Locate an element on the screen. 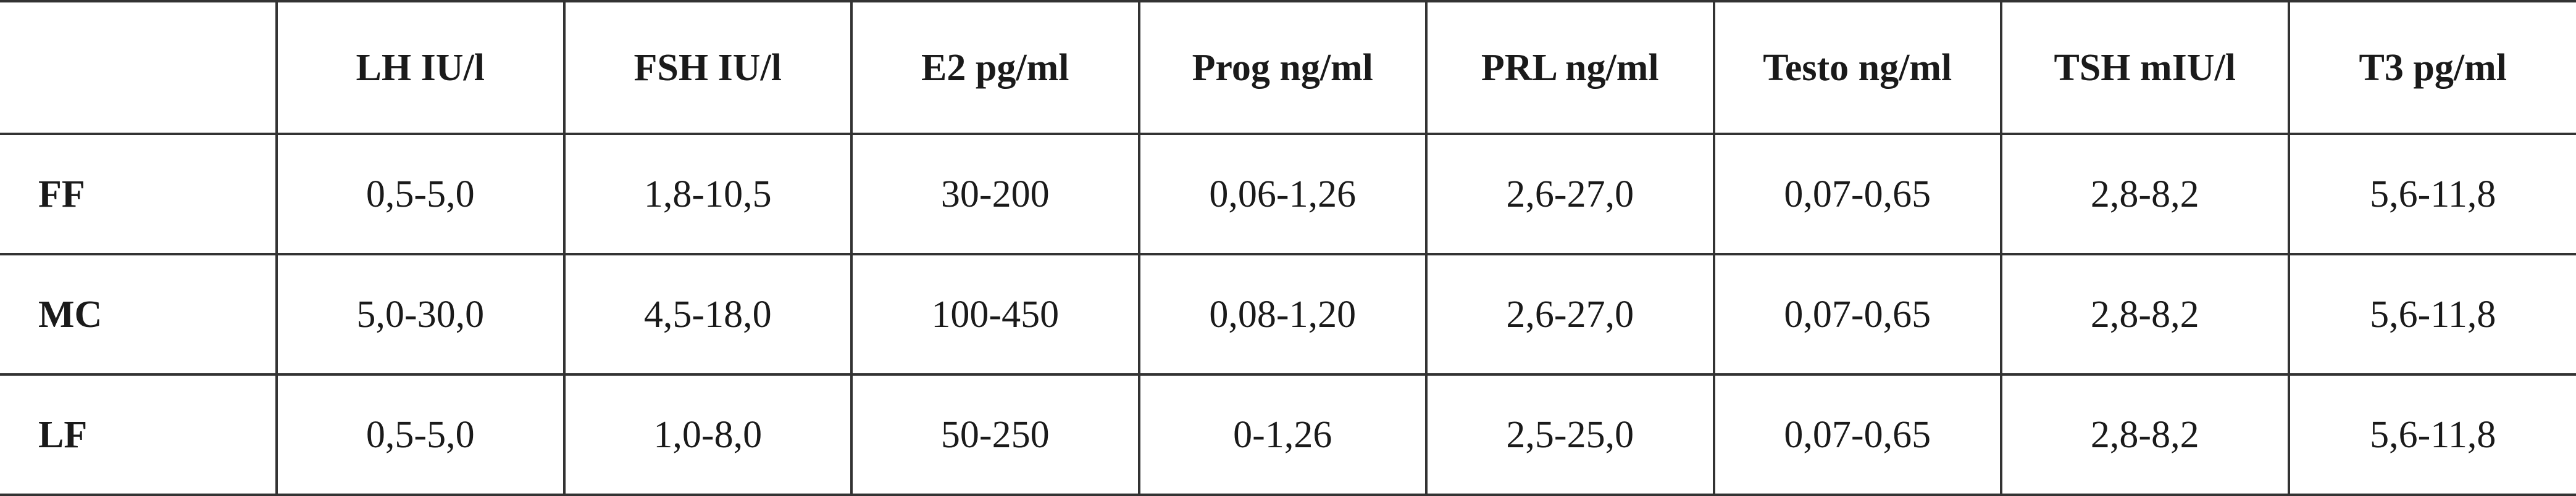 This screenshot has height=496, width=2576. column-header-tsh: TSH mIU/l is located at coordinates (2145, 67).